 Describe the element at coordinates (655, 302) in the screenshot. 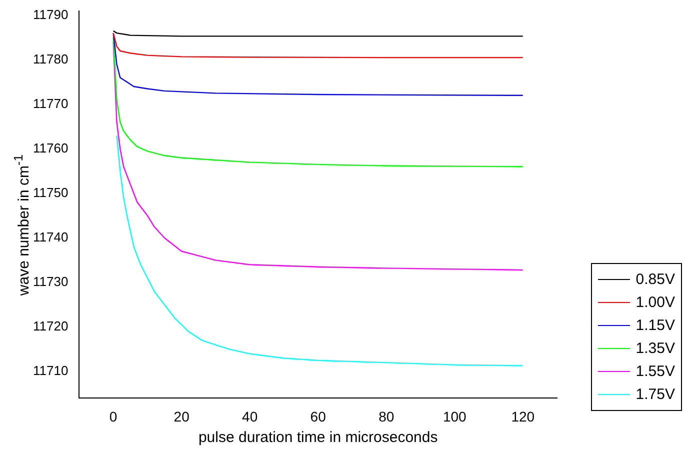

I see `legend-label: 1.00V` at that location.